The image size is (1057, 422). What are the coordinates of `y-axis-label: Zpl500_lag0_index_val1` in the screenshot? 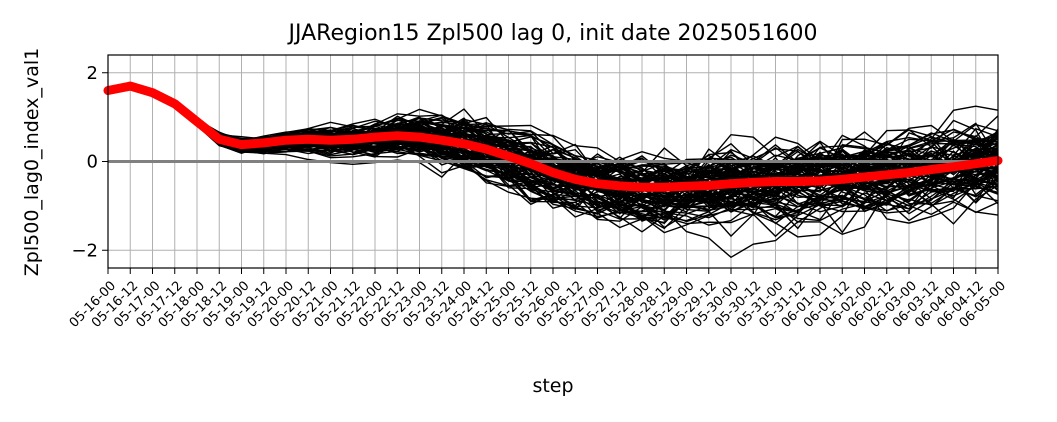 It's located at (32, 162).